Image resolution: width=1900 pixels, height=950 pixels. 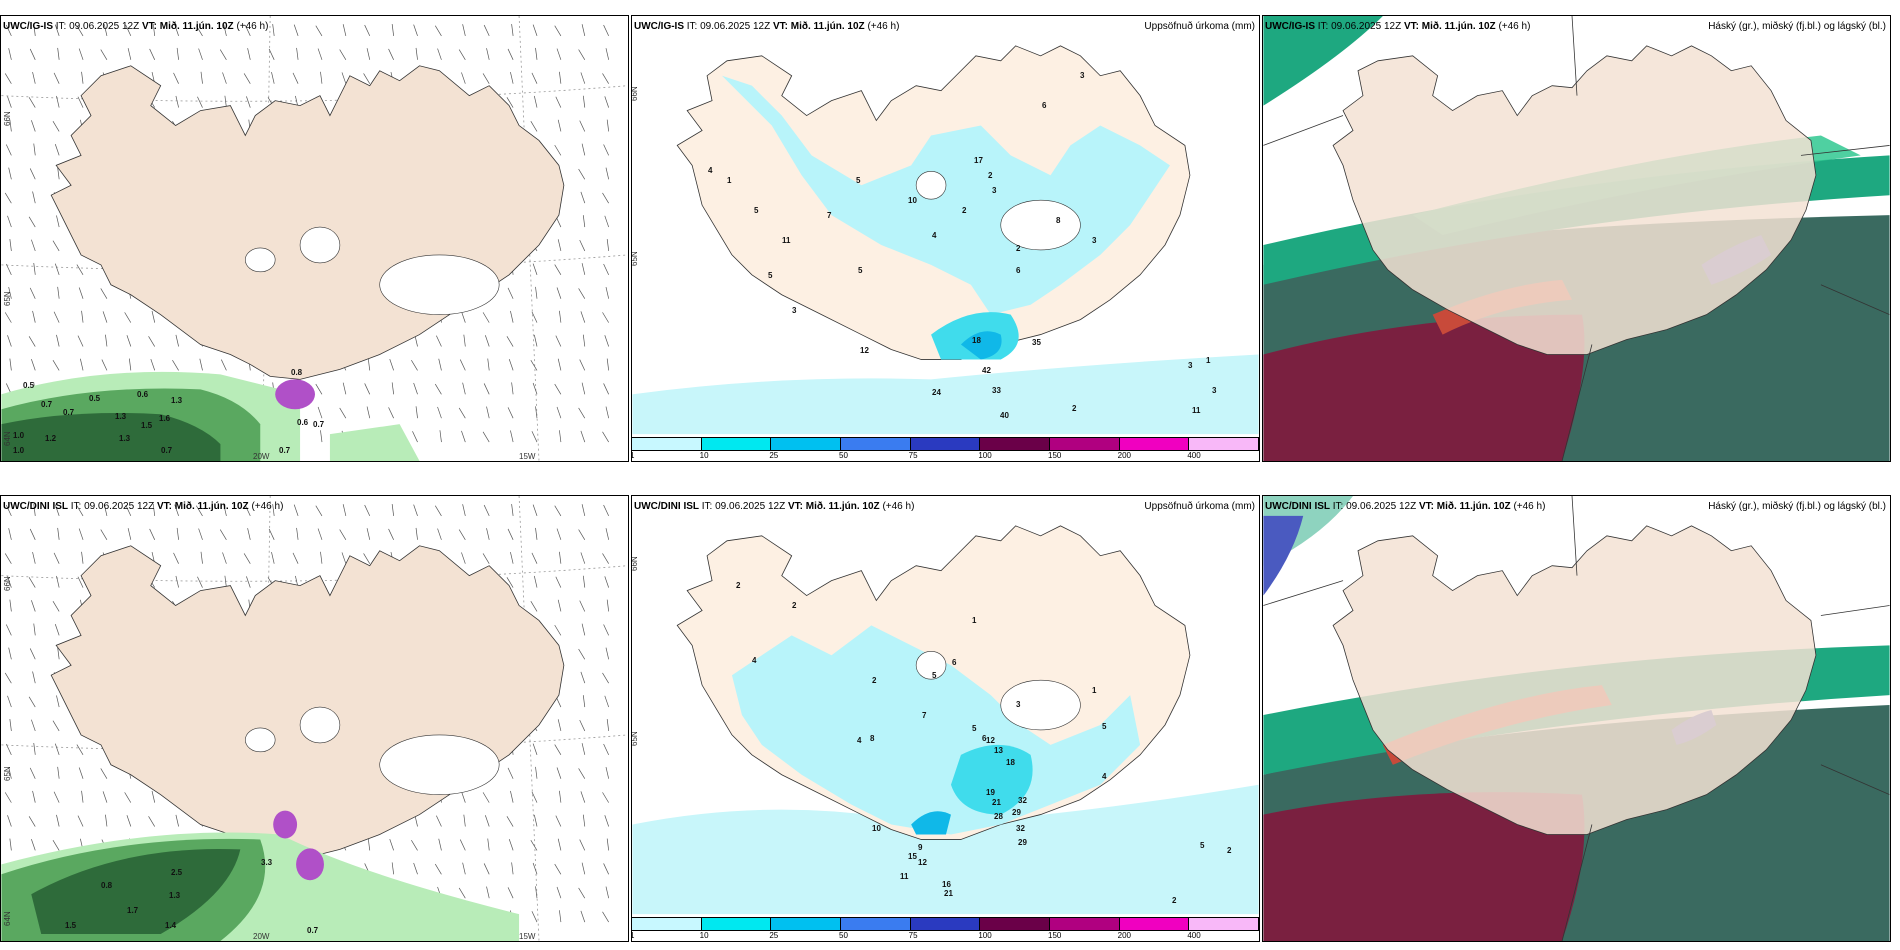 What do you see at coordinates (1074, 408) in the screenshot?
I see `precip-value-label: 2` at bounding box center [1074, 408].